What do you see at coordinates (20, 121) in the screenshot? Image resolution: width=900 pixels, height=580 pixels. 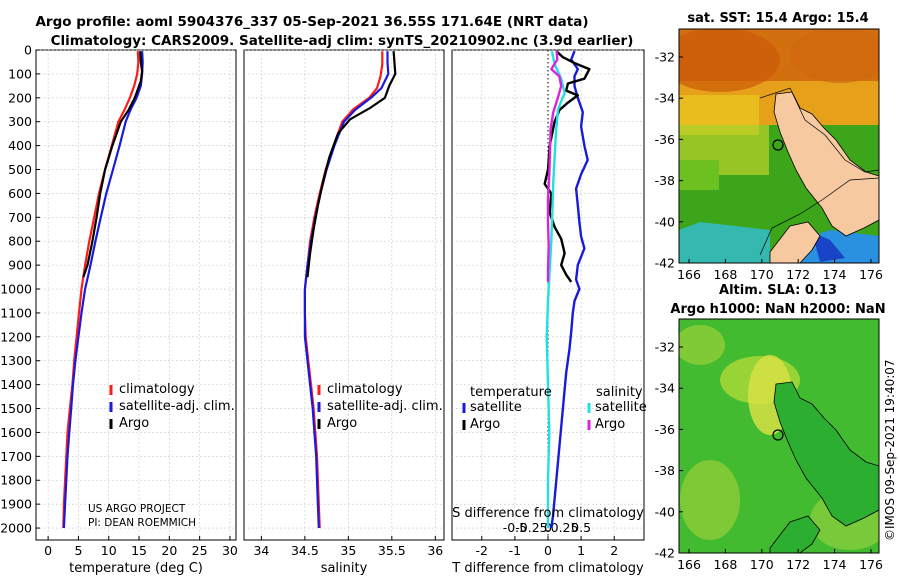 I see `y-tick-label: 300` at bounding box center [20, 121].